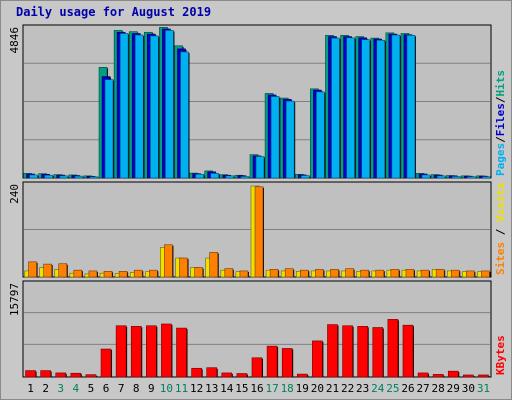  What do you see at coordinates (60, 388) in the screenshot?
I see `x-tick-label-day-3: 3` at bounding box center [60, 388].